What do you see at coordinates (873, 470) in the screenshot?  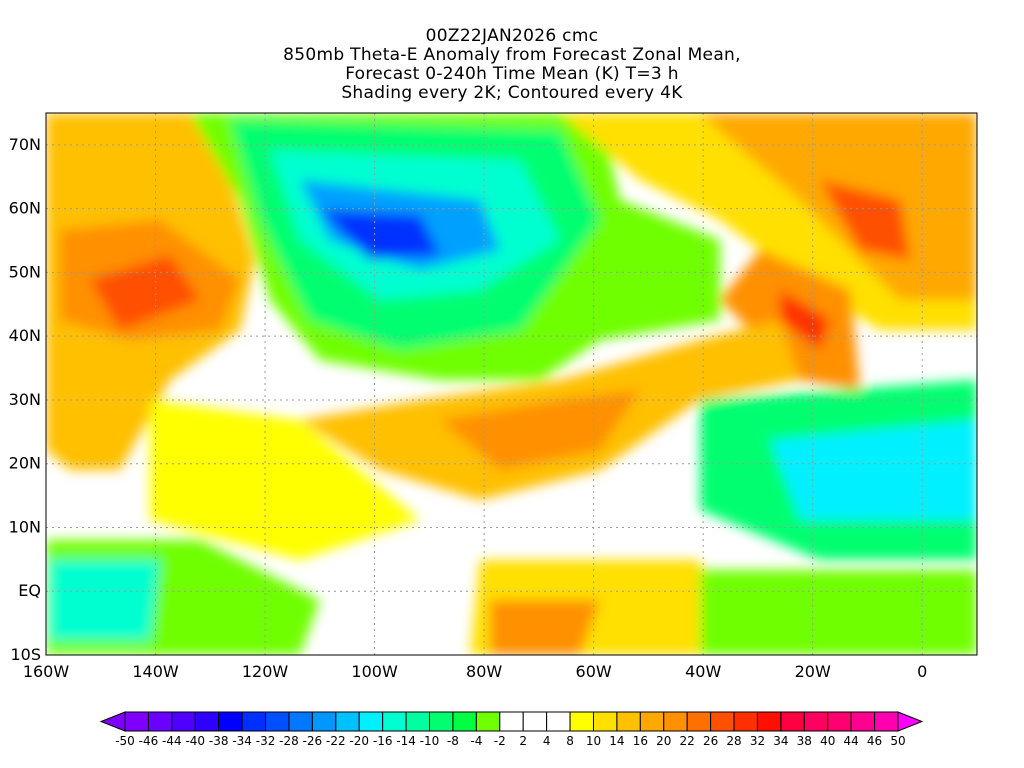 I see `sahara-cold-area` at bounding box center [873, 470].